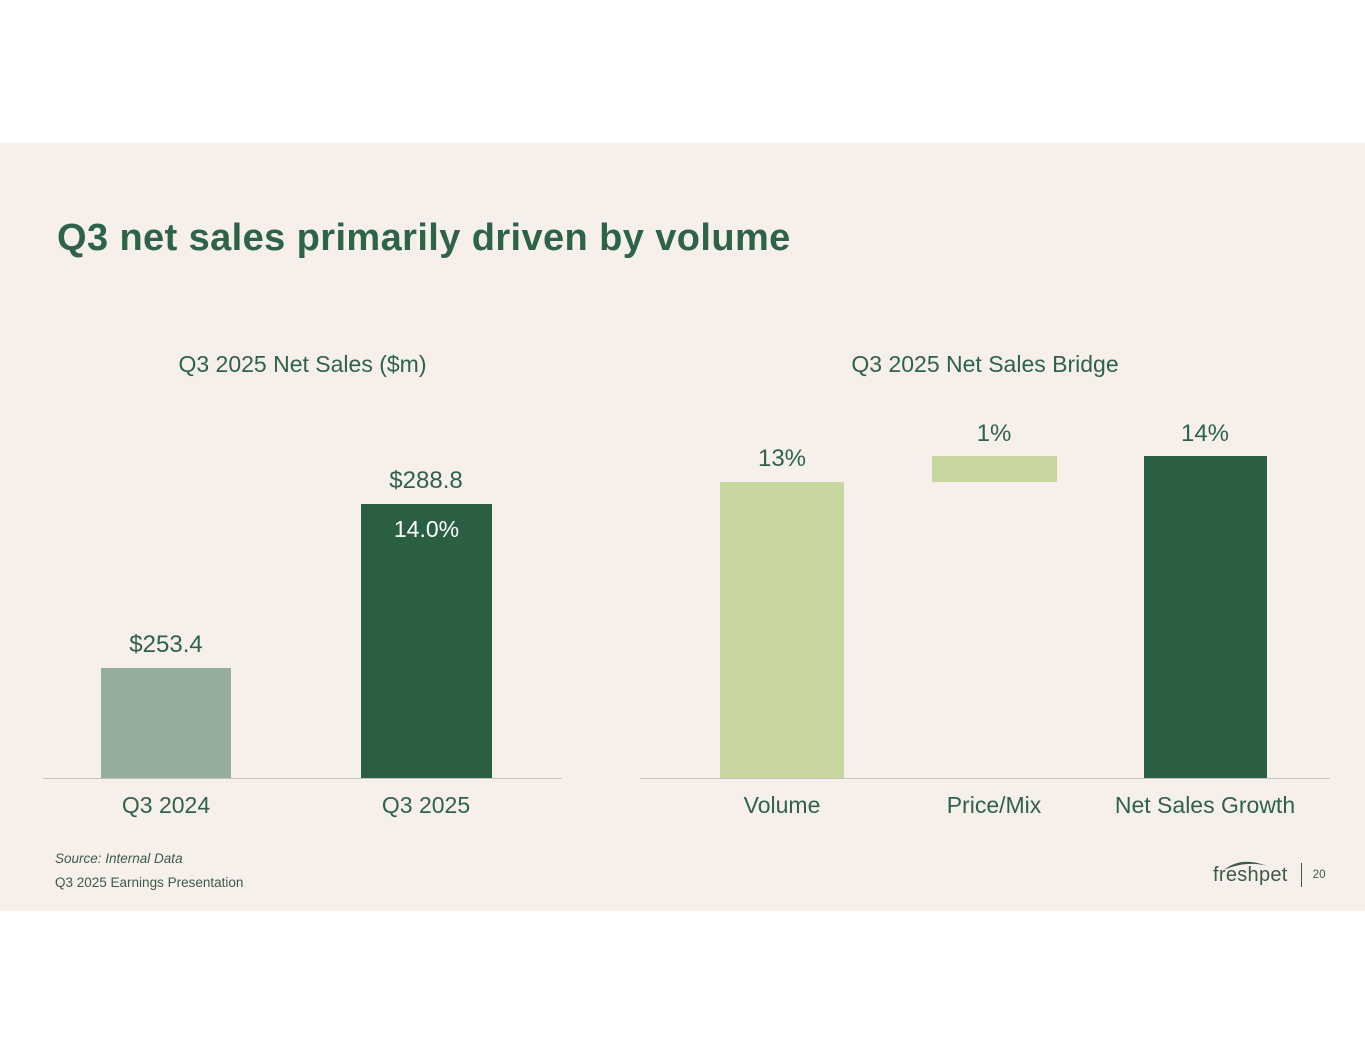 The width and height of the screenshot is (1365, 1055). Describe the element at coordinates (994, 805) in the screenshot. I see `bridge-axis-label-price-mix: Price/Mix` at that location.